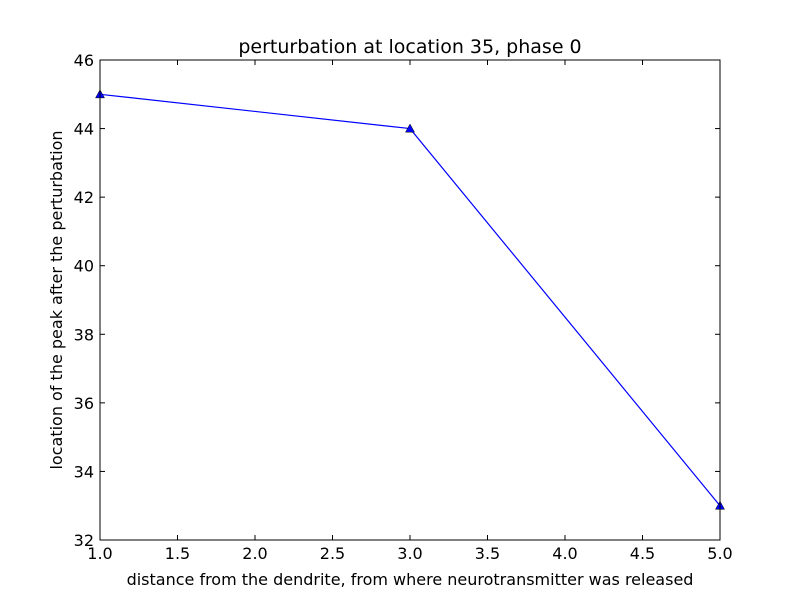  What do you see at coordinates (84, 334) in the screenshot?
I see `y-tick-label: 38` at bounding box center [84, 334].